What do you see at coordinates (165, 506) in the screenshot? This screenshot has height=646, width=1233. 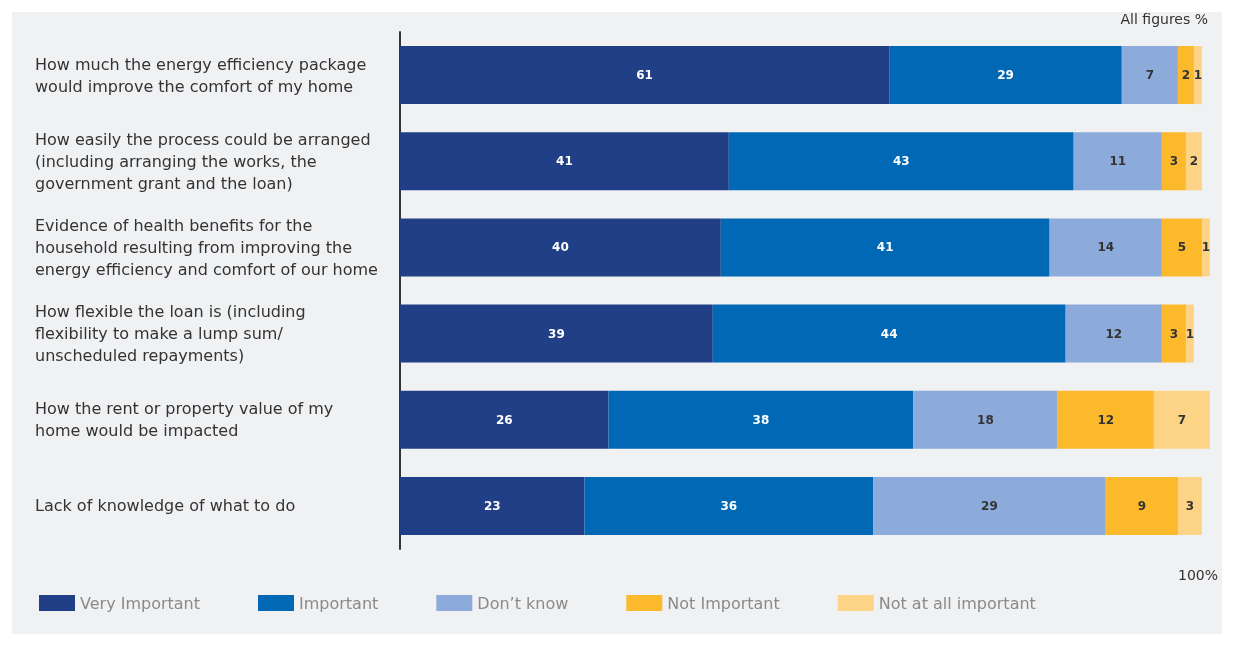 I see `y-tick-label: Lack of knowledge of what to do` at bounding box center [165, 506].